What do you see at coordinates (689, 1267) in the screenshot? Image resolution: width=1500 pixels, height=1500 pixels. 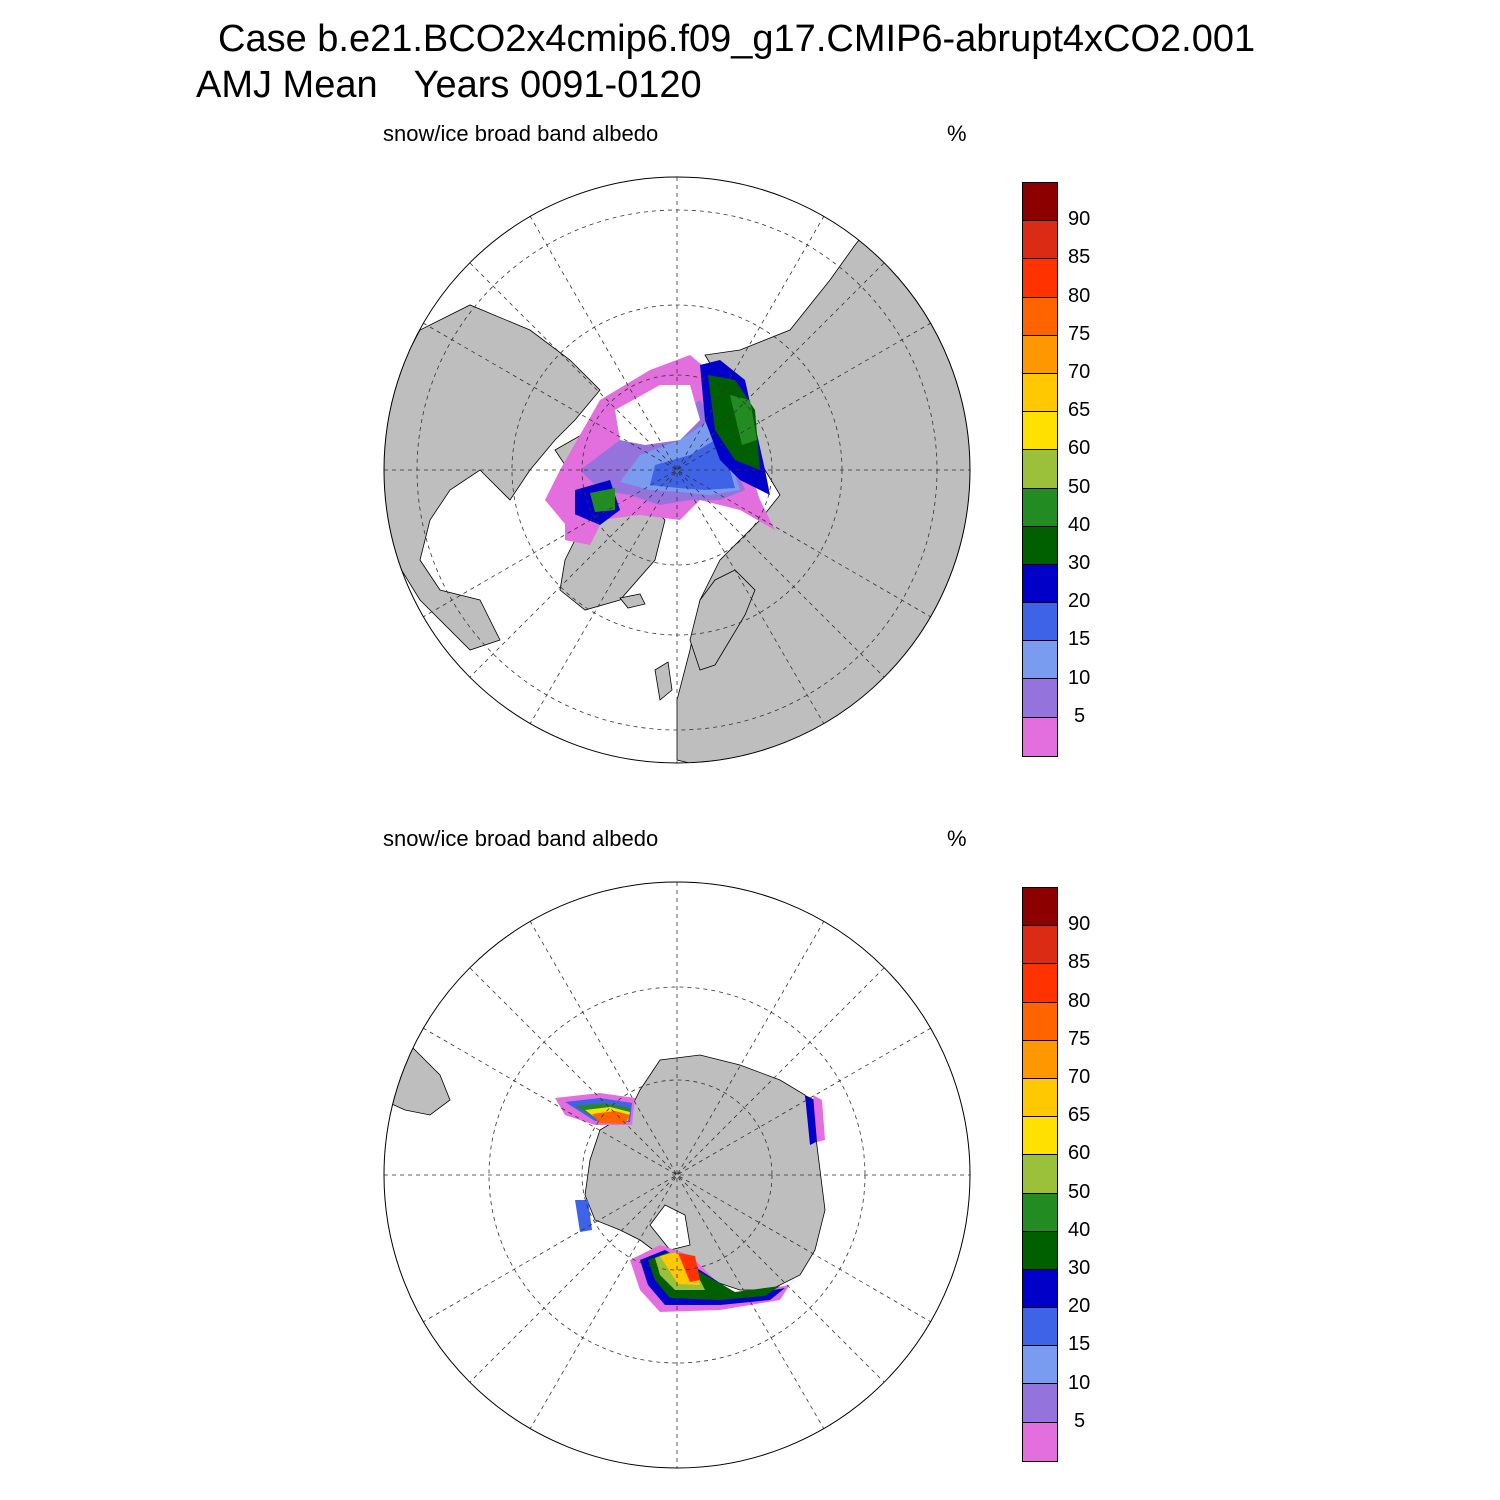 I see `sh-ice-ross-red` at bounding box center [689, 1267].